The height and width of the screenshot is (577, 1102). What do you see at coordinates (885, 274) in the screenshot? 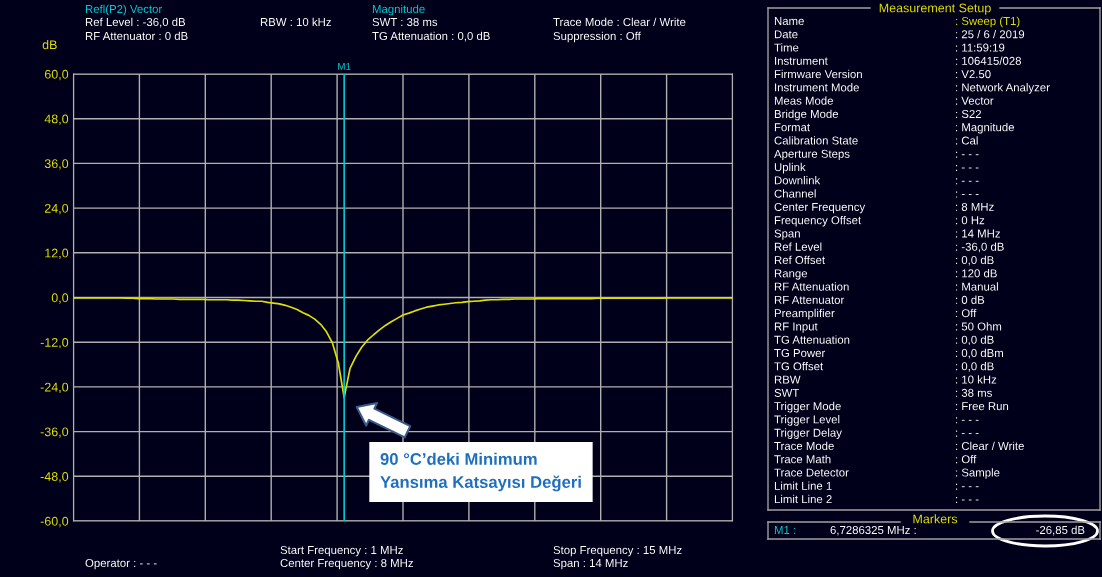
I see `text: Range : 120 dB` at bounding box center [885, 274].